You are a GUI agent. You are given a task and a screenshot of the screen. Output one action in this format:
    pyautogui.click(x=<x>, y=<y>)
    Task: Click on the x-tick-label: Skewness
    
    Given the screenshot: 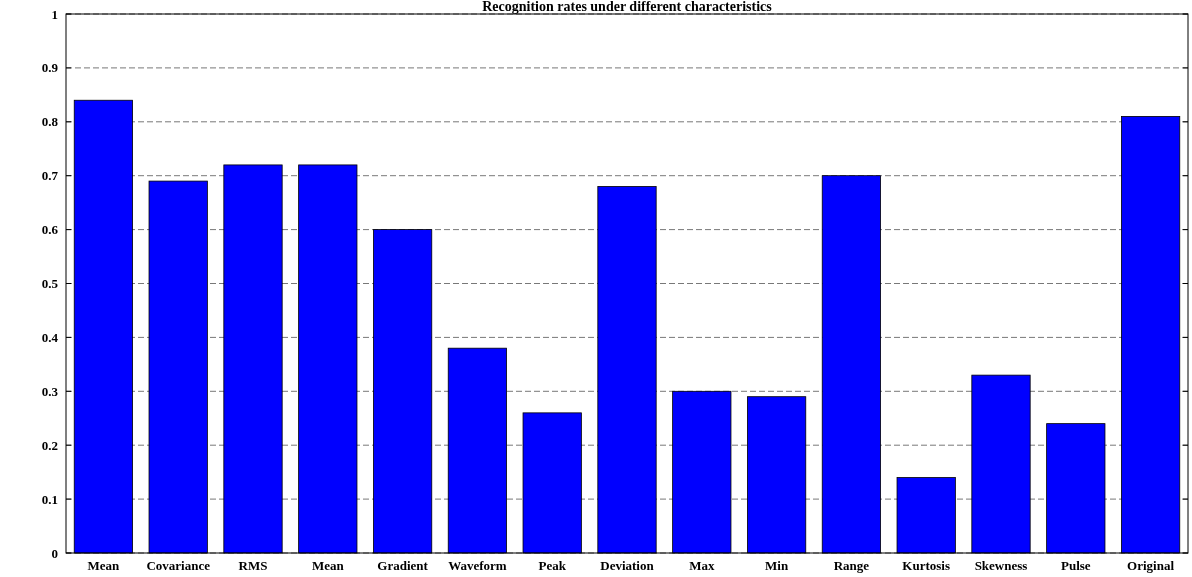 What is the action you would take?
    pyautogui.click(x=1001, y=565)
    